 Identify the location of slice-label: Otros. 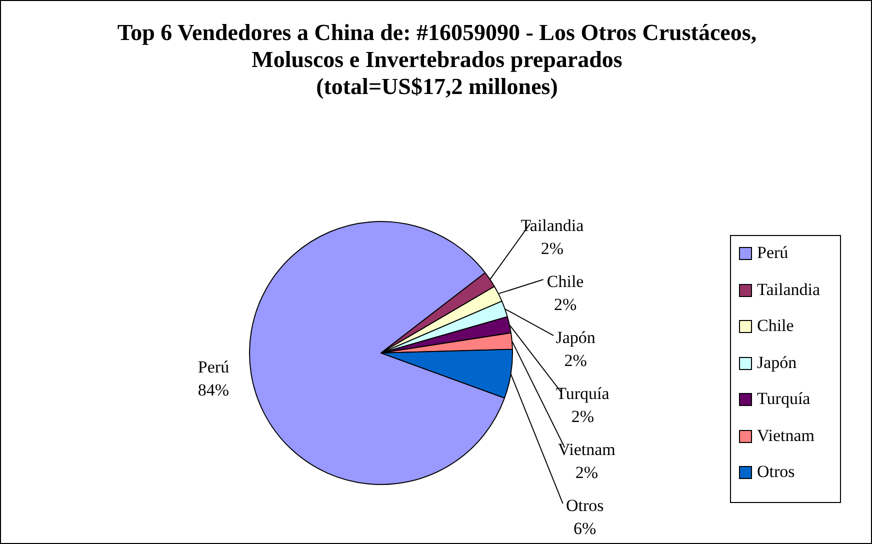
(585, 505).